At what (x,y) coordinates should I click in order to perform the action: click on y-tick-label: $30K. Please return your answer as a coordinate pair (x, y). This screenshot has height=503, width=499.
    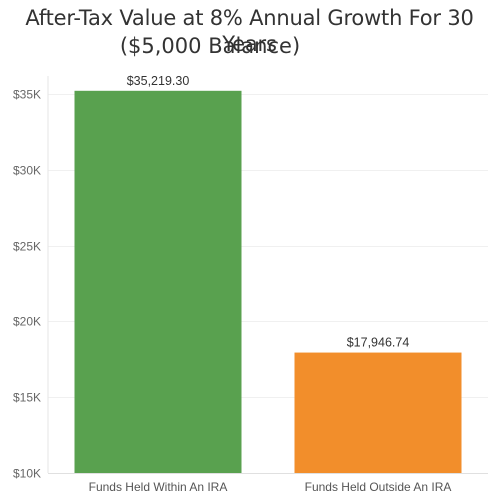
    Looking at the image, I should click on (27, 171).